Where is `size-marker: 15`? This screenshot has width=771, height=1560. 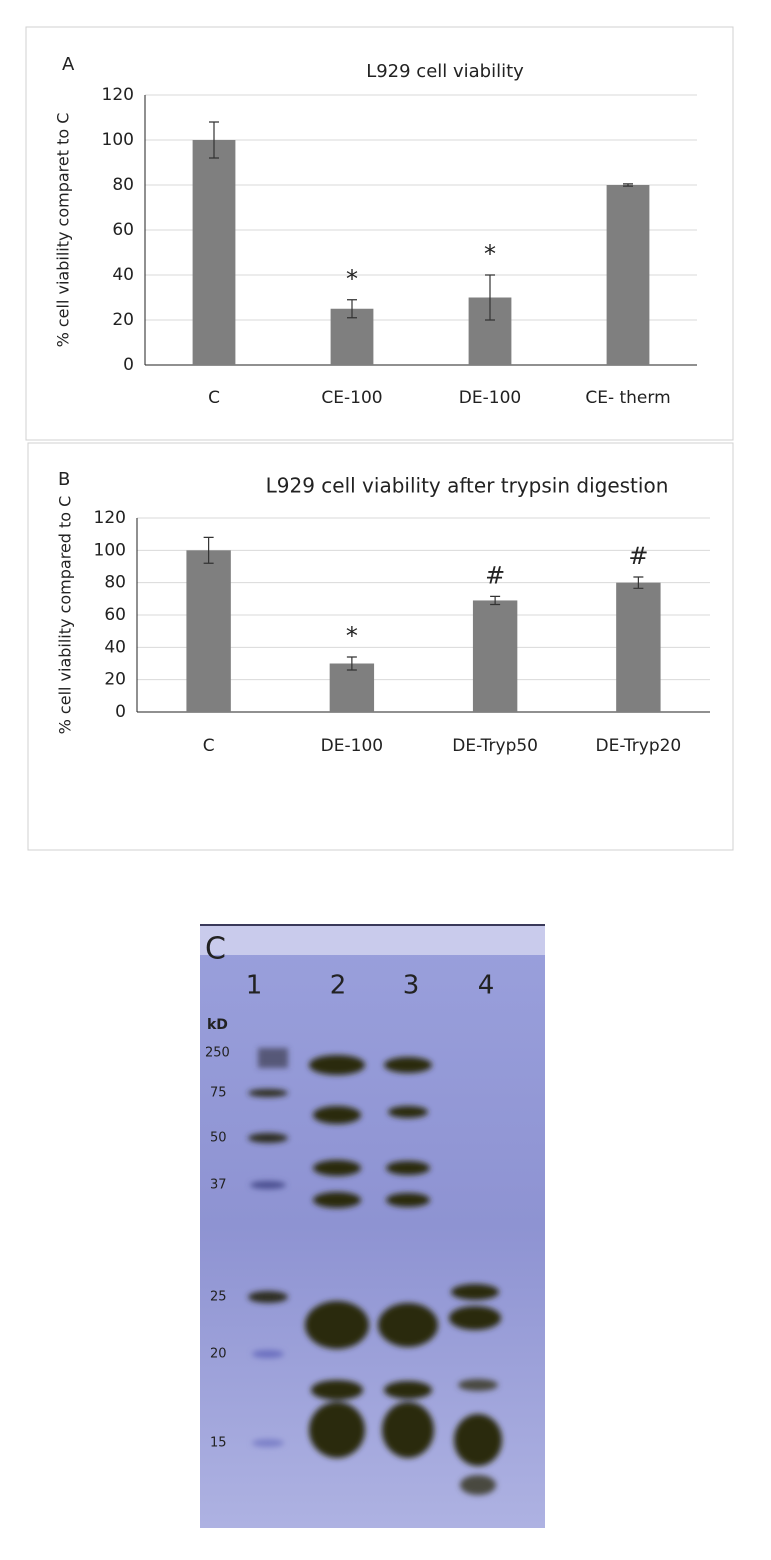
size-marker: 15 is located at coordinates (218, 1443).